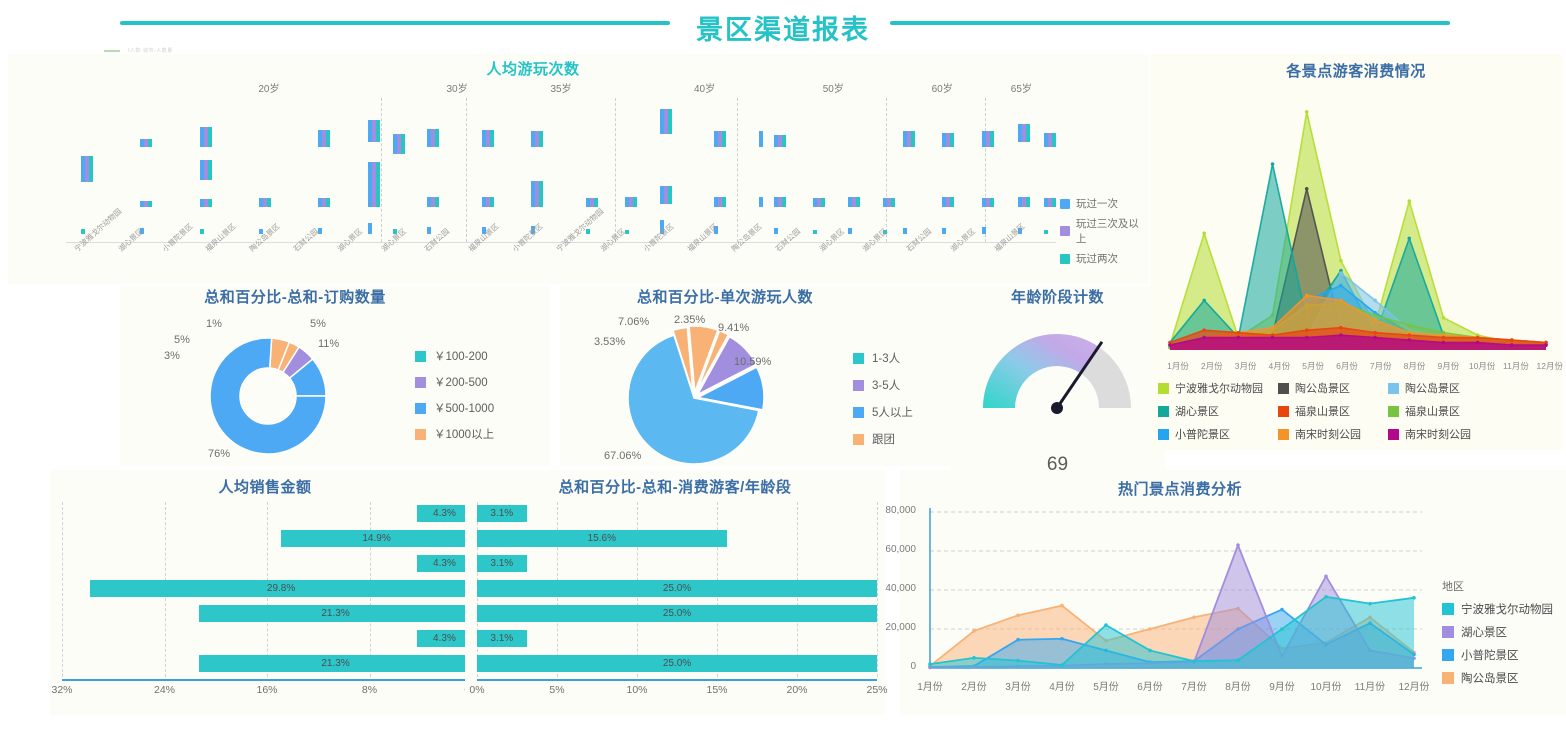 Image resolution: width=1566 pixels, height=750 pixels. I want to click on legend-item: ￥200-500, so click(454, 382).